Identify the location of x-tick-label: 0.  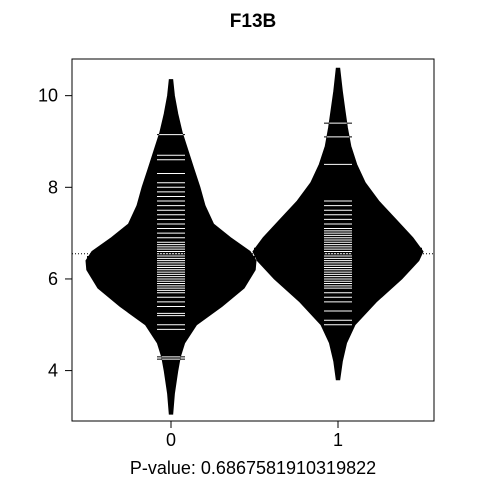
(171, 440).